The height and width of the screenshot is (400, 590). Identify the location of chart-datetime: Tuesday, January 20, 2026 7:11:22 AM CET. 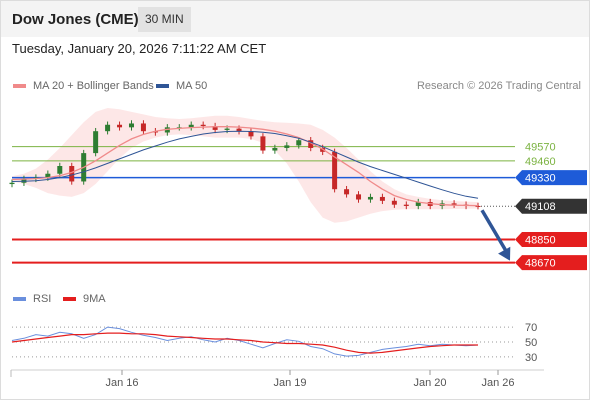
(139, 48).